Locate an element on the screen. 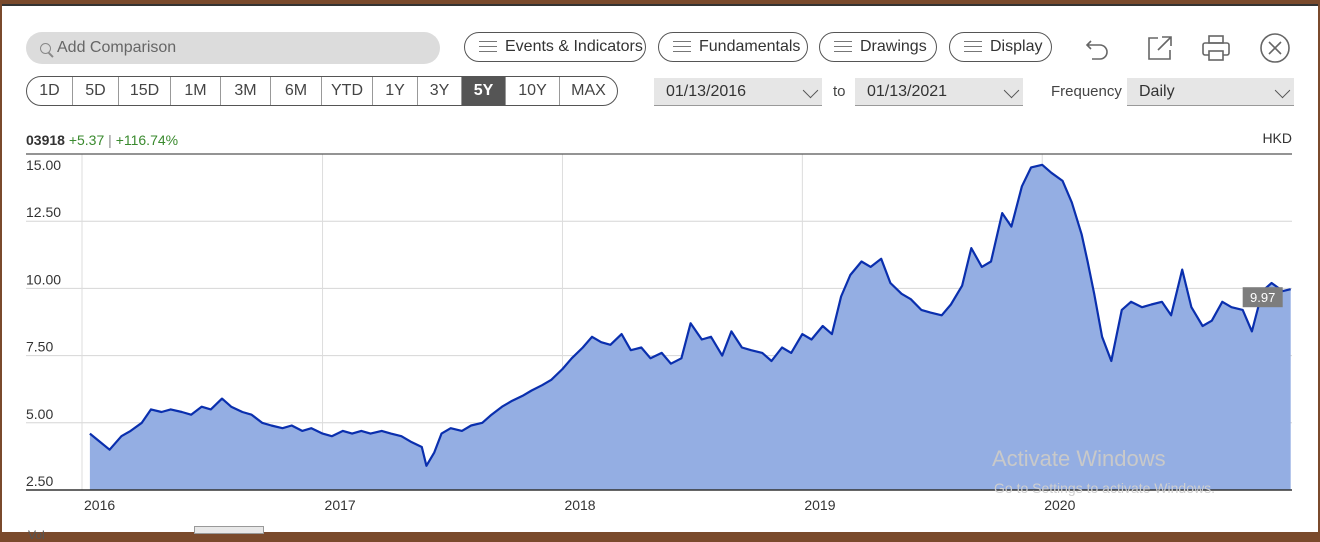 This screenshot has height=542, width=1320. range-max: MAX is located at coordinates (588, 91).